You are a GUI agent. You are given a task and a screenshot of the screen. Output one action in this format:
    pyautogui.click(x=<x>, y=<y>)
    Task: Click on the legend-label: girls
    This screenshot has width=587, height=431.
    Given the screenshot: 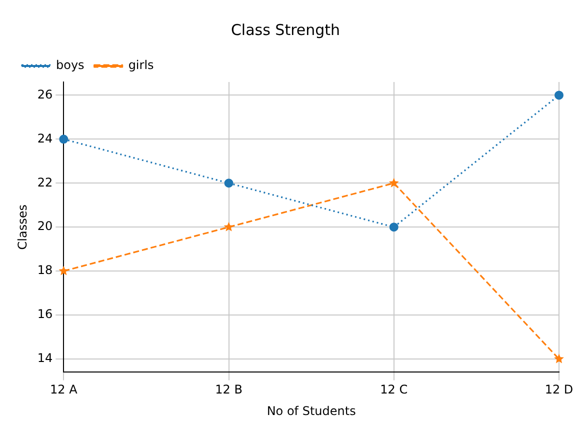 What is the action you would take?
    pyautogui.click(x=141, y=65)
    